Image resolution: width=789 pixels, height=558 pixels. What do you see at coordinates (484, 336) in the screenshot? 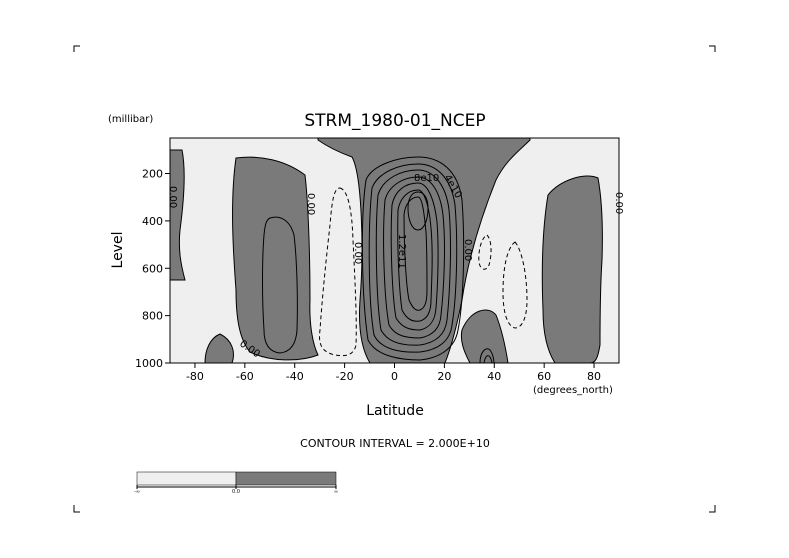
I see `positive-region-bottom-right-lobe` at bounding box center [484, 336].